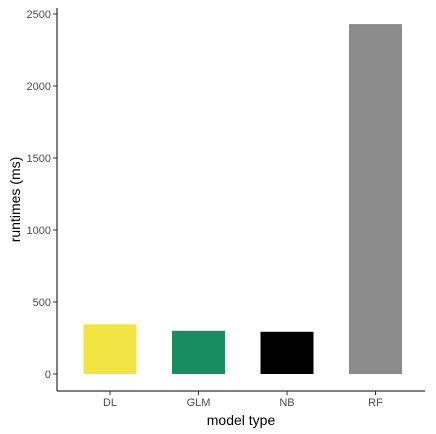 Image resolution: width=436 pixels, height=434 pixels. Describe the element at coordinates (287, 352) in the screenshot. I see `bar-nb` at that location.